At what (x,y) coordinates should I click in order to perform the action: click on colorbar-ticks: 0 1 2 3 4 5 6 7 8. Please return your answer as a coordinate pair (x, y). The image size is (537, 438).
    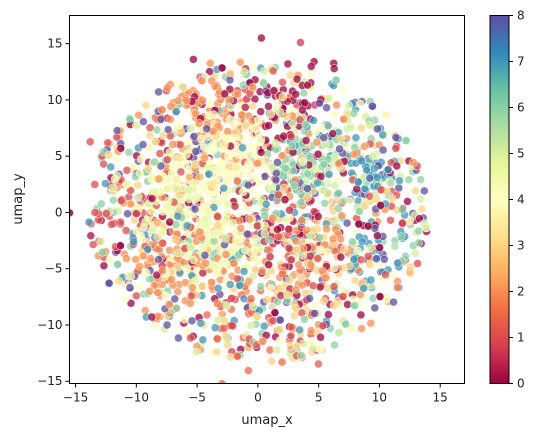
    Looking at the image, I should click on (517, 200).